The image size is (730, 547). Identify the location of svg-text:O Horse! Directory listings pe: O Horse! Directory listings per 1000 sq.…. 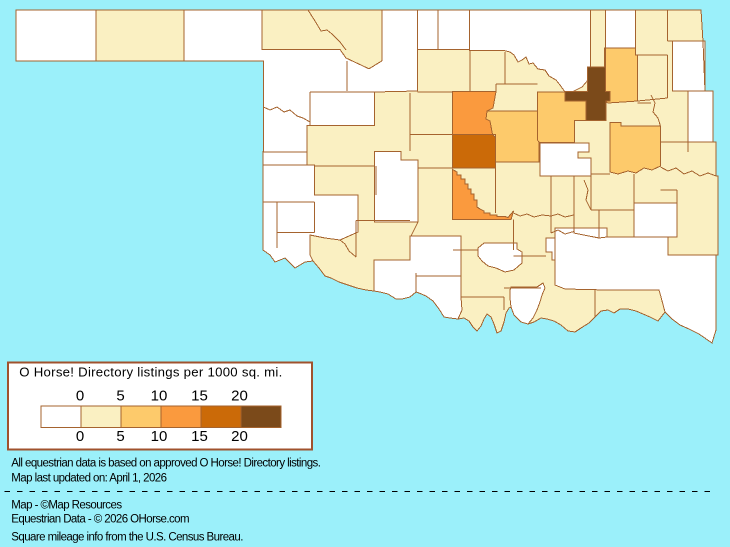
(150, 372).